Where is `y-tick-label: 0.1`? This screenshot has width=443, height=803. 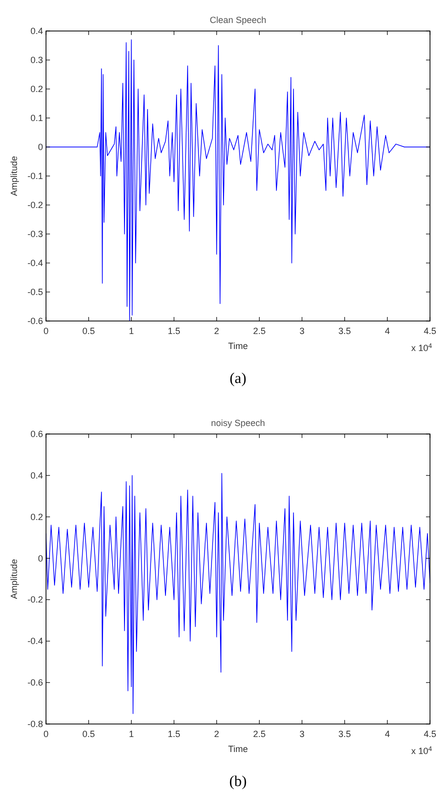 y-tick-label: 0.1 is located at coordinates (36, 118).